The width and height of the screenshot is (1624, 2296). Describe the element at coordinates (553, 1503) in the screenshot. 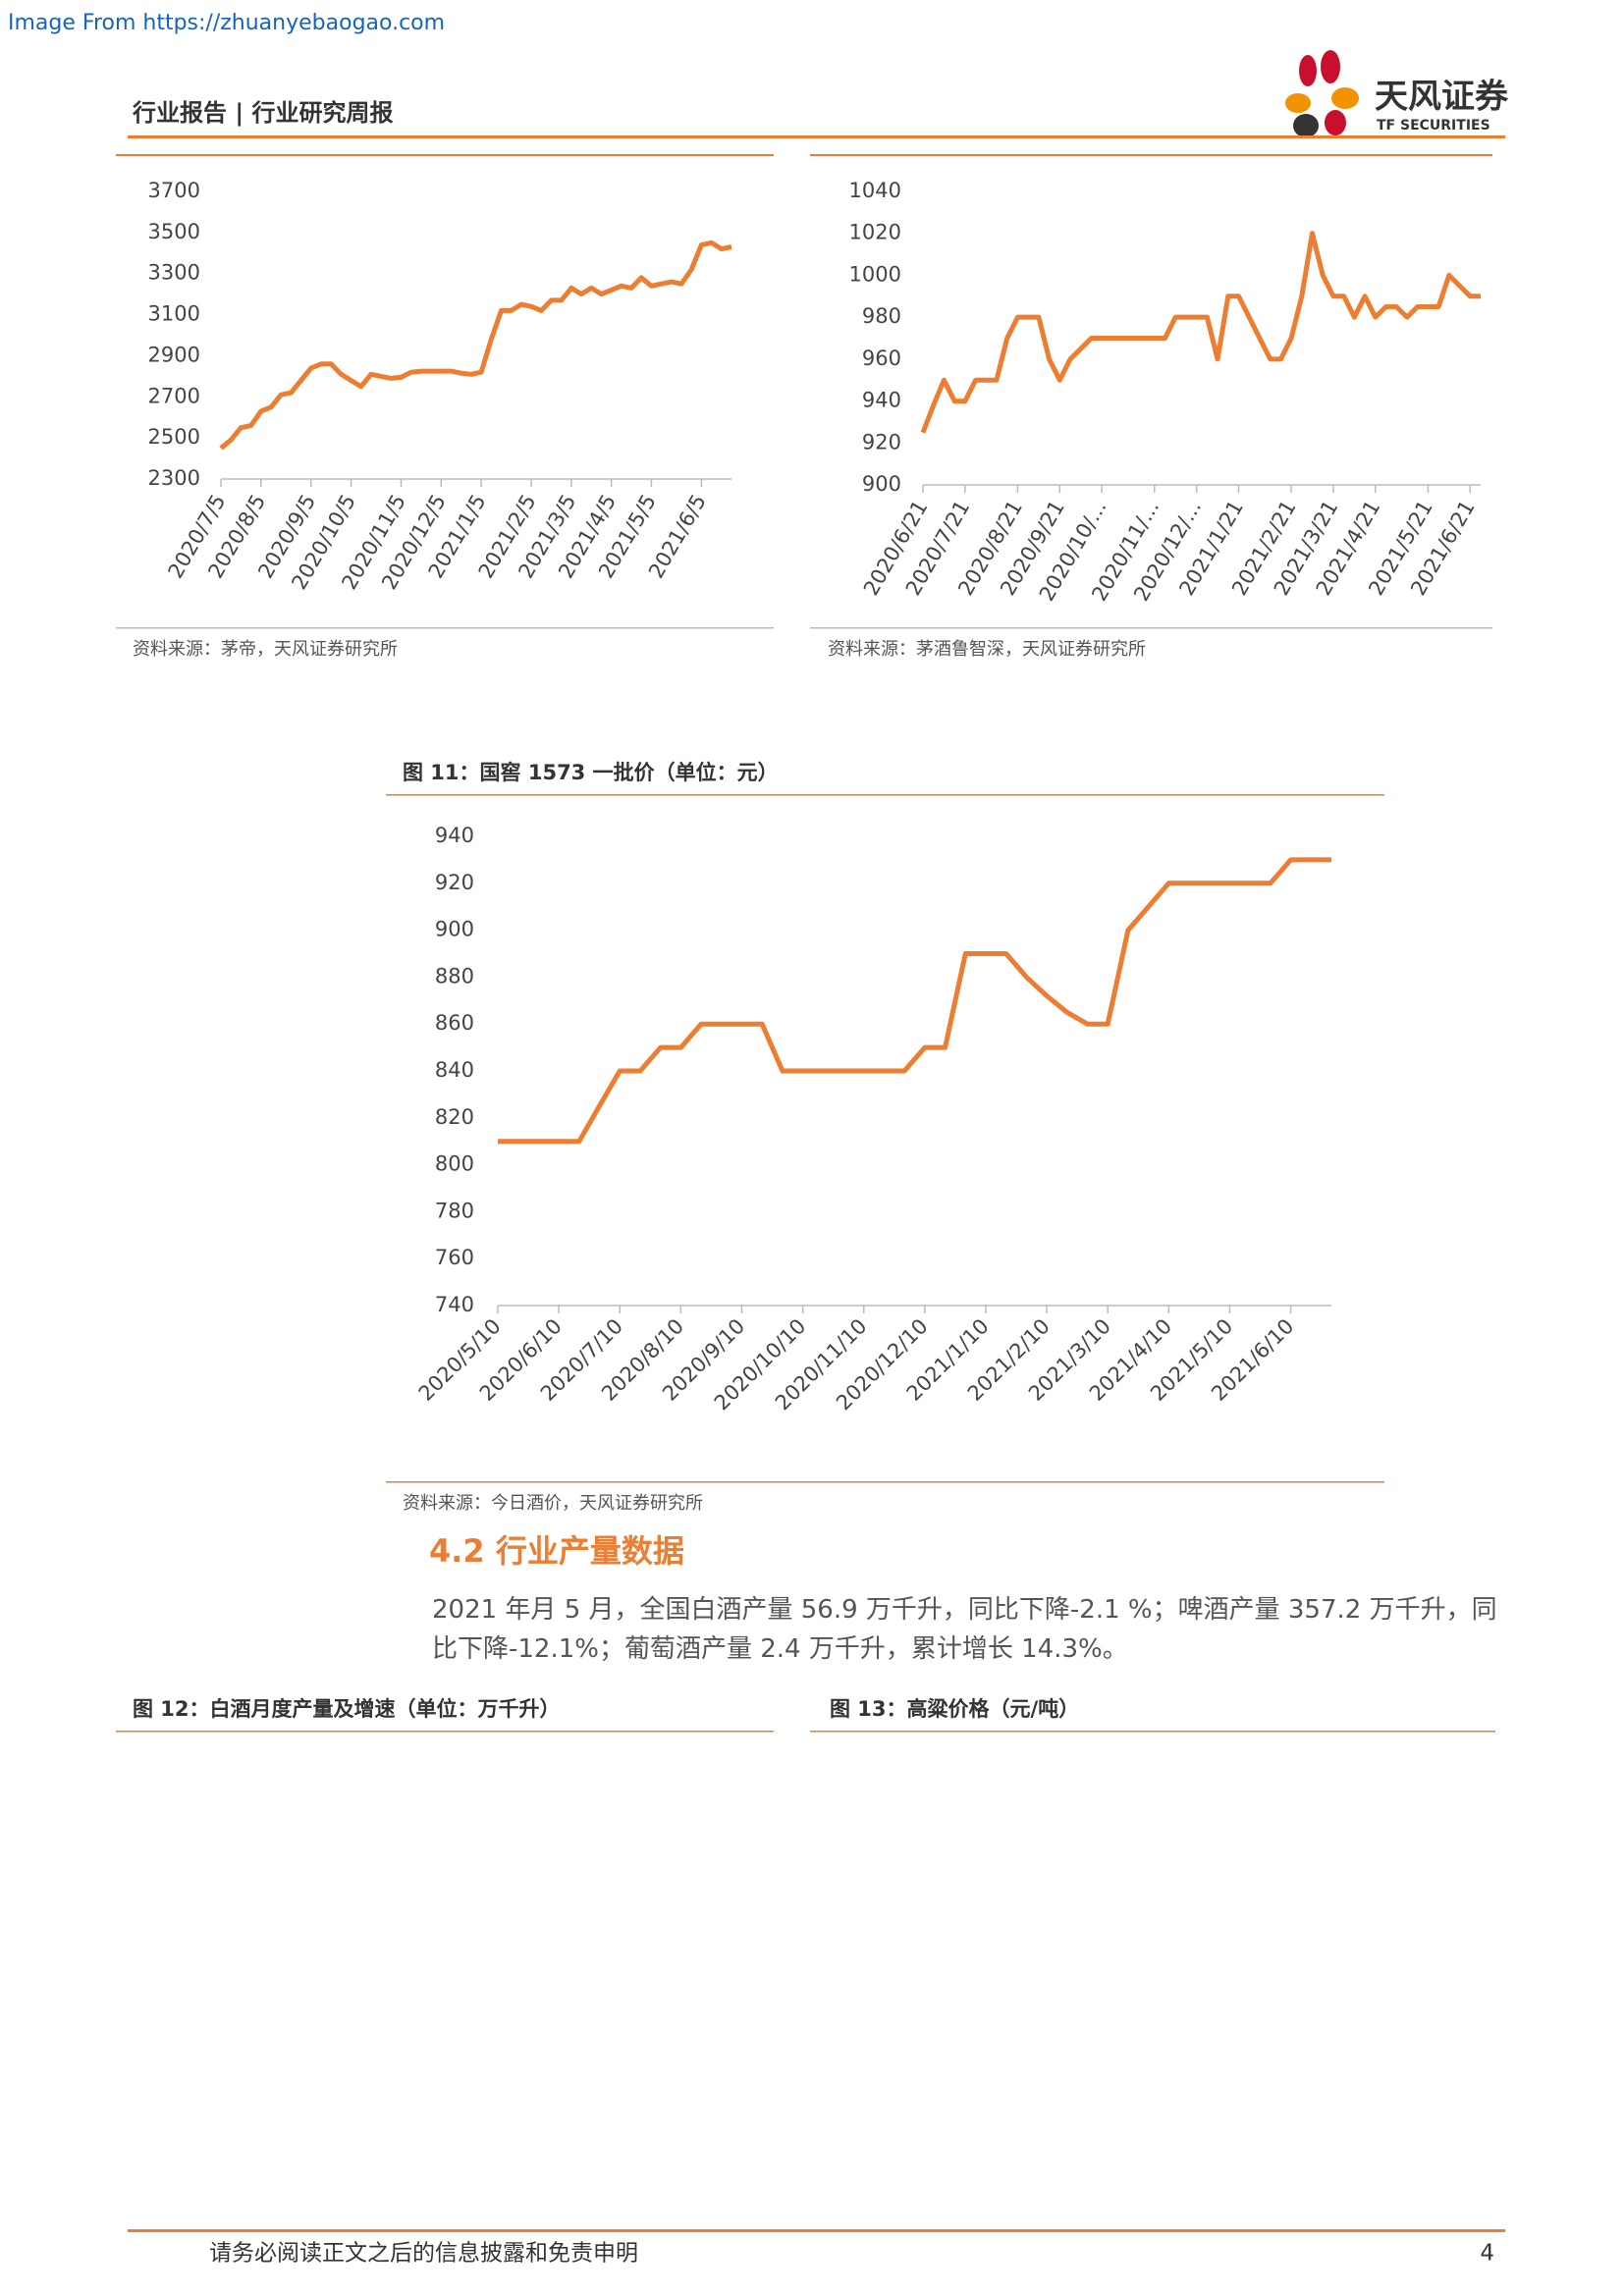

I see `source: 资料来源：今日酒价，天风证券研究所` at that location.